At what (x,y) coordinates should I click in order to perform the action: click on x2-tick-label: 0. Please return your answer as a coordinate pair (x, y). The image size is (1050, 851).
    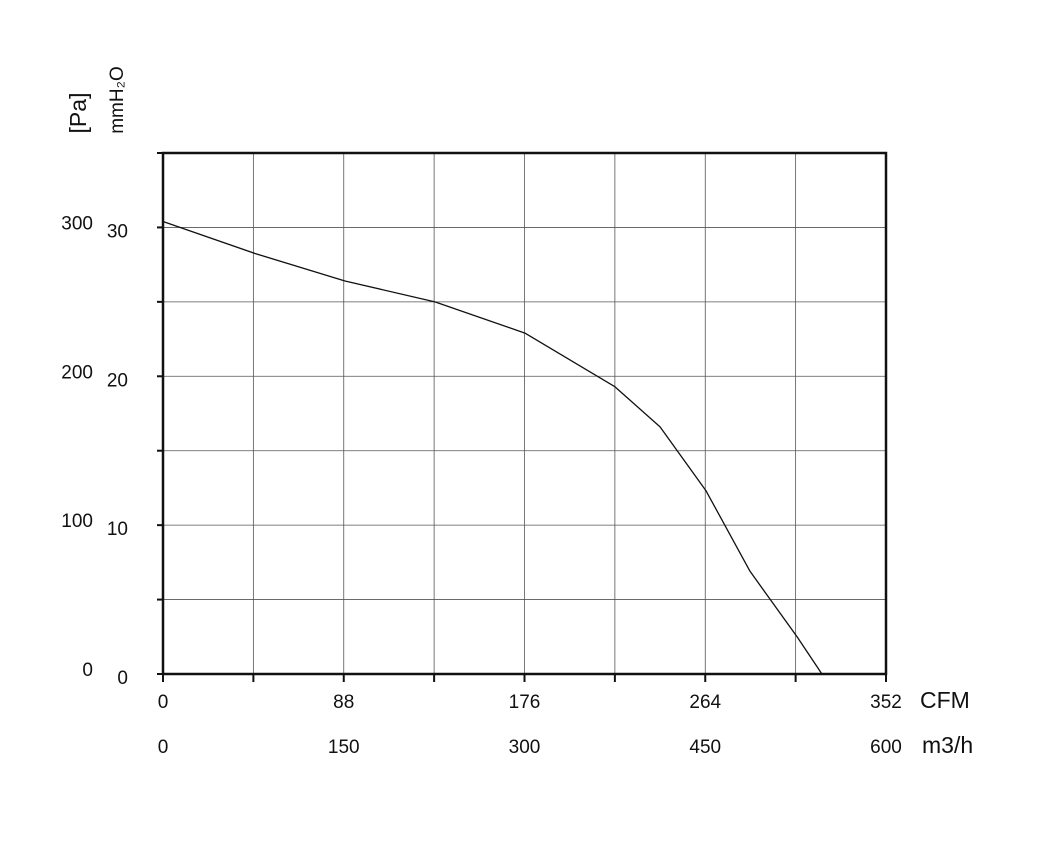
    Looking at the image, I should click on (163, 747).